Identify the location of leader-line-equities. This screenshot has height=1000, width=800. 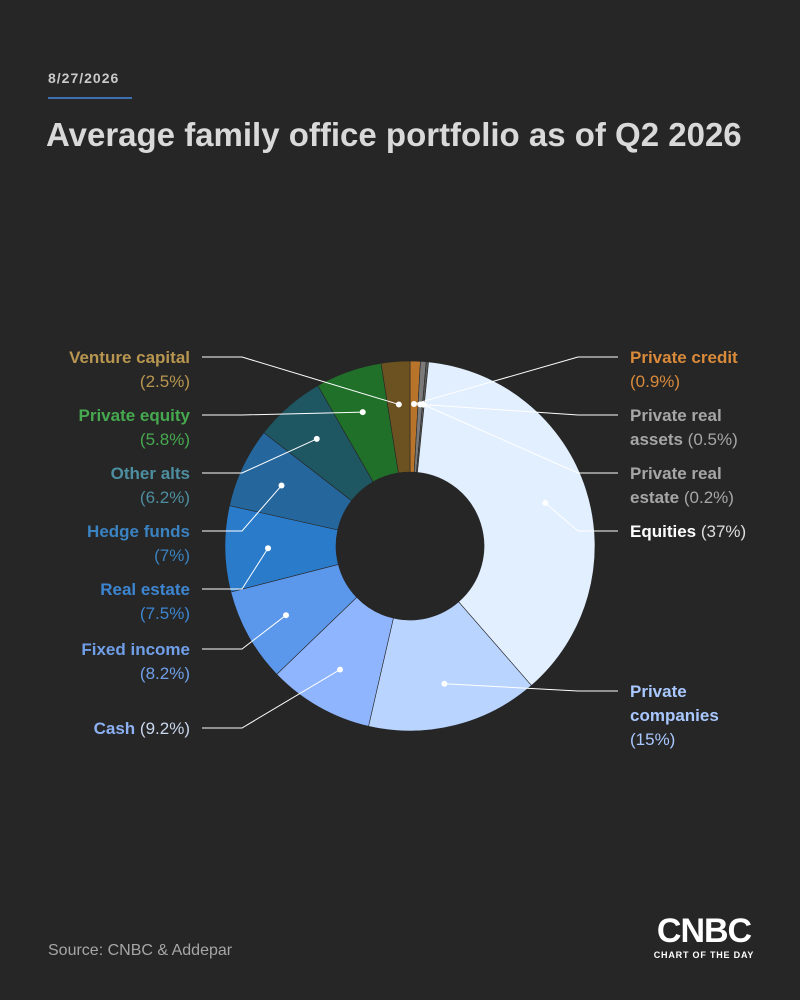
(581, 517).